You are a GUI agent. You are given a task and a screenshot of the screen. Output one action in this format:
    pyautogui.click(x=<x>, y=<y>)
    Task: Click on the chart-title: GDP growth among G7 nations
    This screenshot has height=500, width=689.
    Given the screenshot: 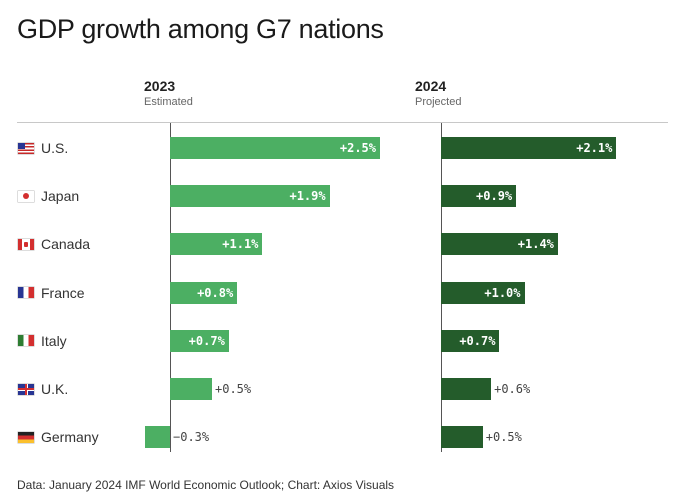 What is the action you would take?
    pyautogui.click(x=200, y=29)
    